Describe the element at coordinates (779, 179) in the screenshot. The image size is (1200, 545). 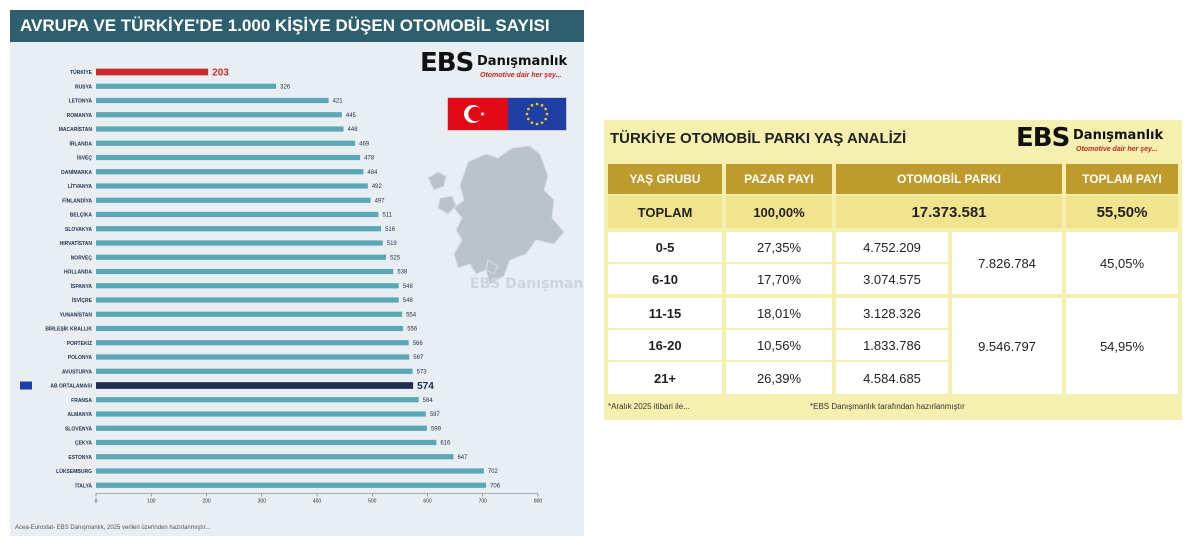
I see `header-market-share: PAZAR PAYI` at that location.